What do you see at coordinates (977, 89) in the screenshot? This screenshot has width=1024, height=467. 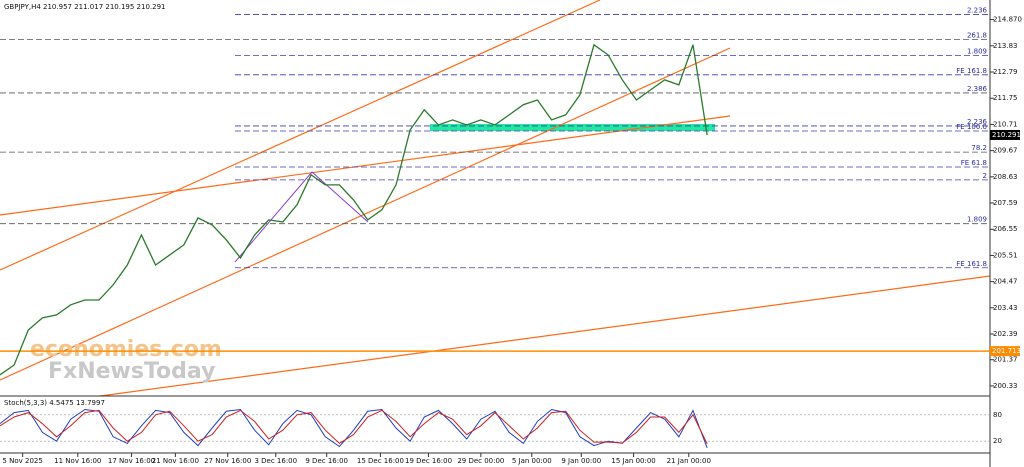 I see `fib-label: 2.386` at bounding box center [977, 89].